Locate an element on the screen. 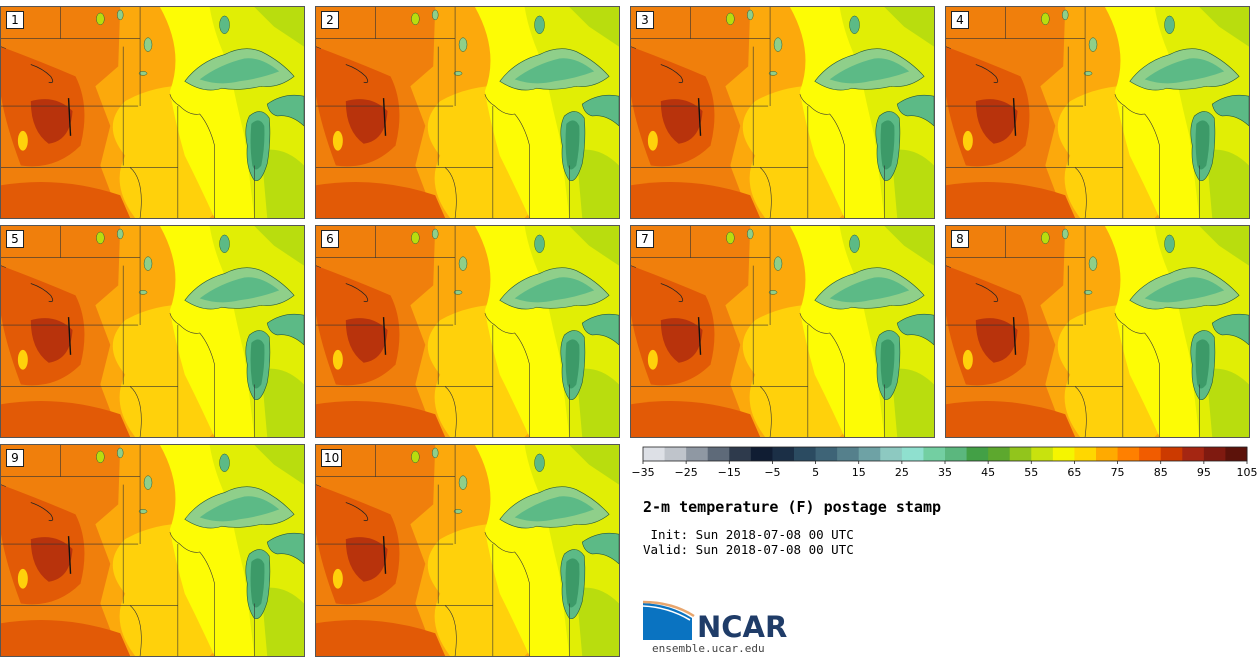 The width and height of the screenshot is (1260, 657). init-time: Init: Sun 2018-07-08 00 UTC is located at coordinates (748, 534).